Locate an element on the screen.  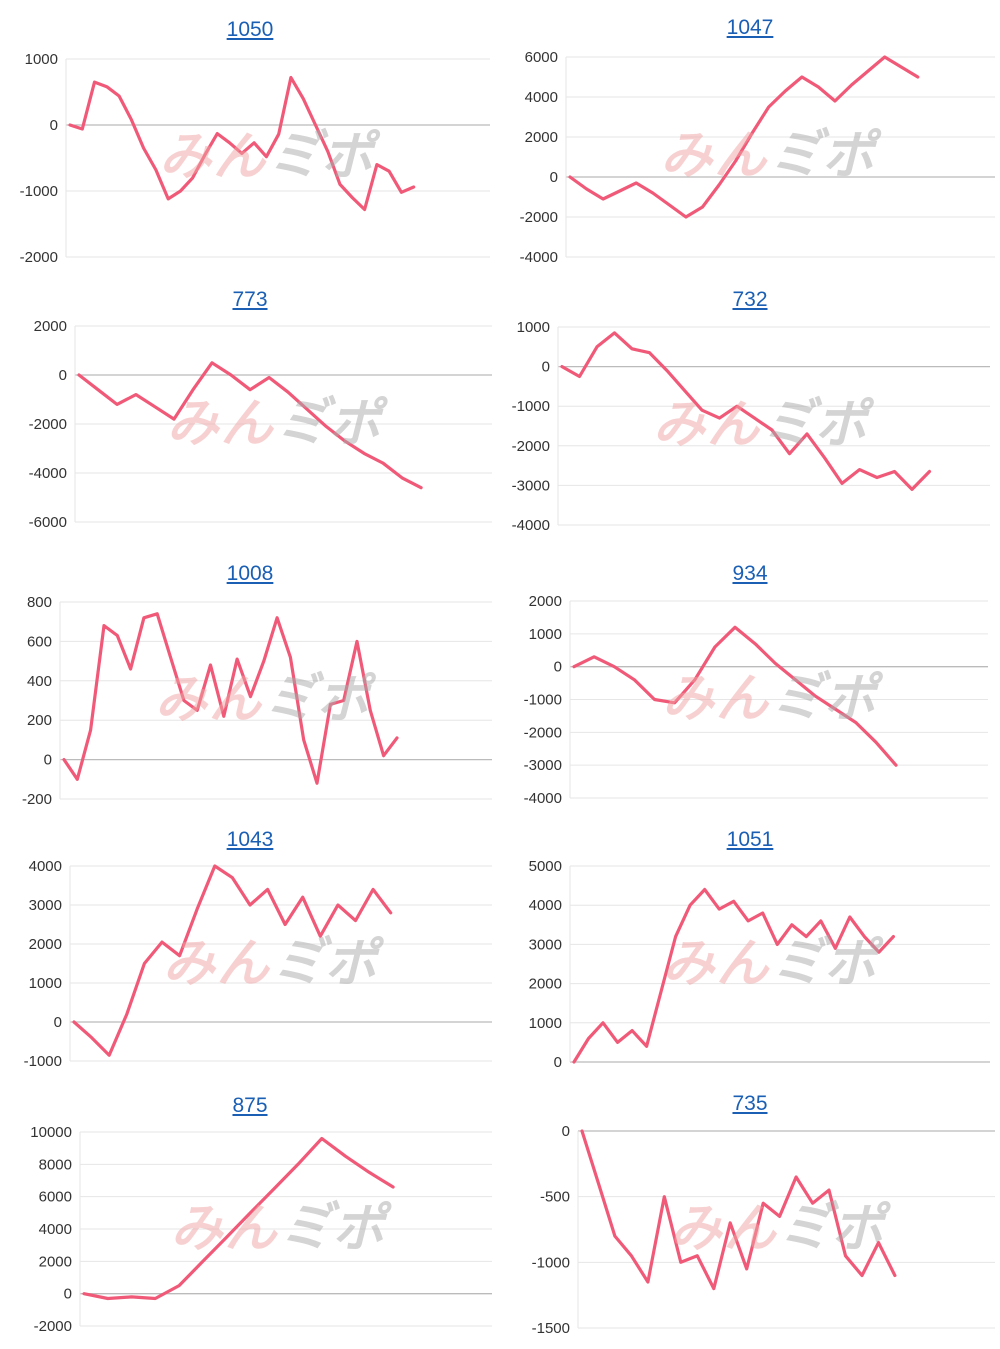
line-chart-svg: 2000 1000 0 -1000 -2000 -3000 -4000 is located at coordinates (756, 700).